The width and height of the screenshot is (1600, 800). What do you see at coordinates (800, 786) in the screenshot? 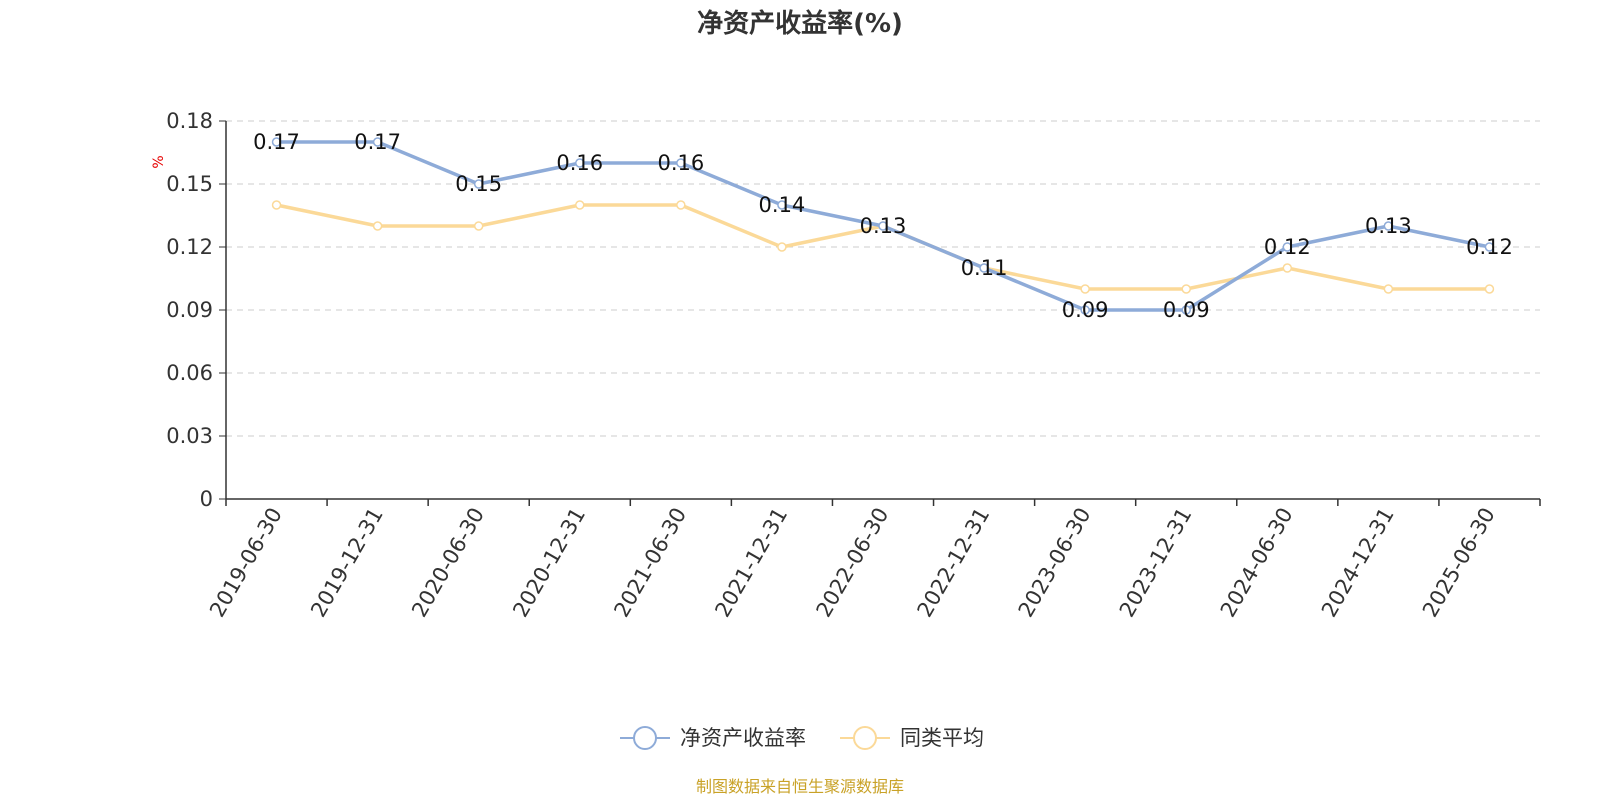
I see `source-note: 制图数据来自恒生聚源数据库` at bounding box center [800, 786].